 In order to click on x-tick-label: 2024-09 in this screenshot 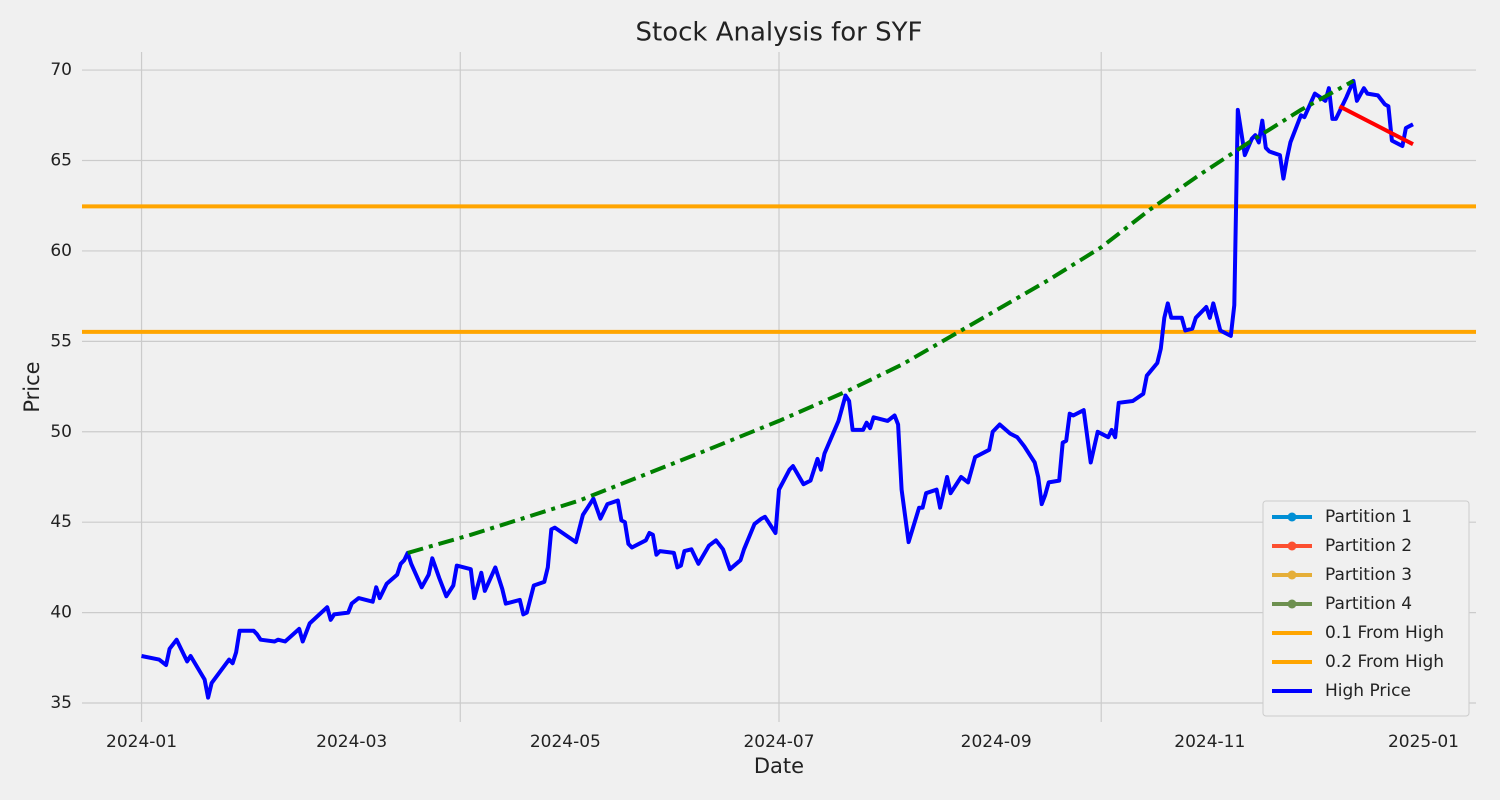, I will do `click(996, 742)`.